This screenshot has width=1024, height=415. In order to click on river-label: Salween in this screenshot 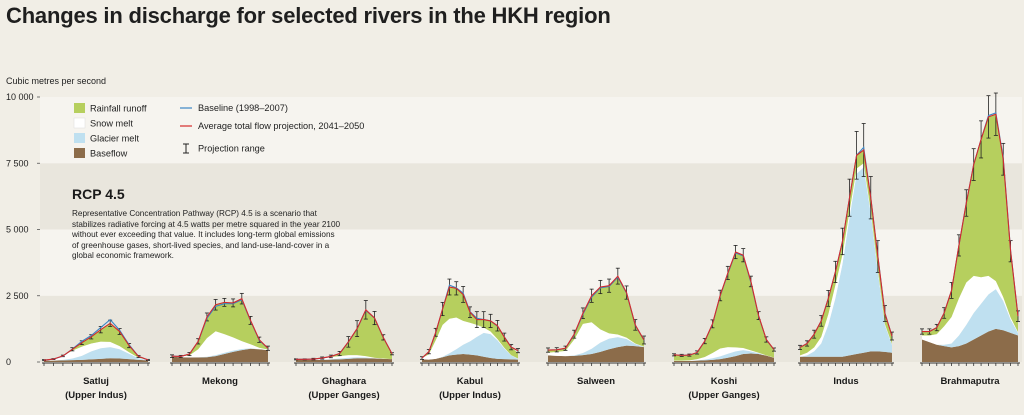, I will do `click(596, 381)`.